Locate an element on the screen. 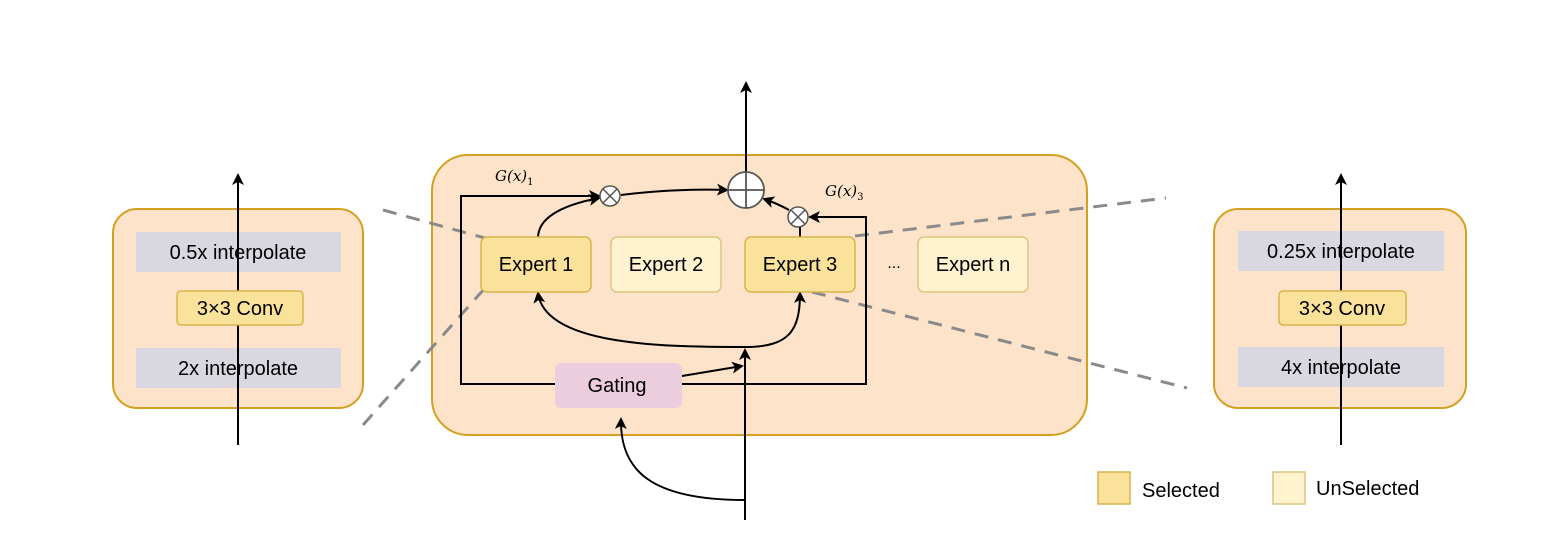 Image resolution: width=1546 pixels, height=543 pixels. gating-to-center is located at coordinates (712, 369).